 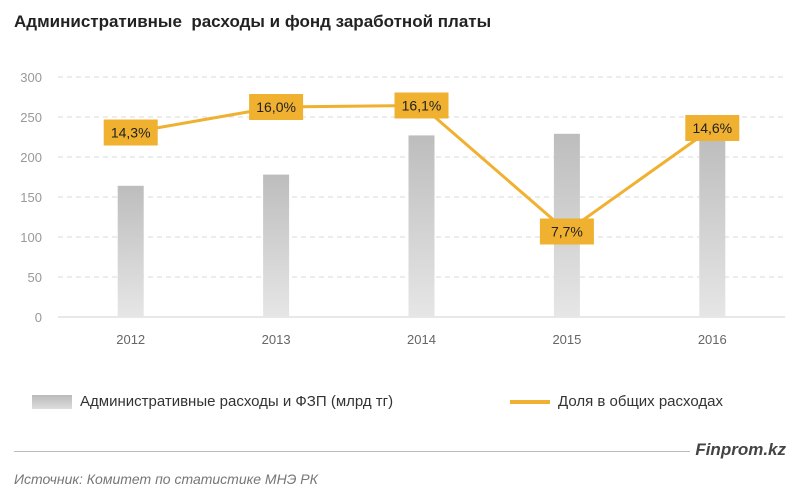 I want to click on bar-2014, so click(x=421, y=226).